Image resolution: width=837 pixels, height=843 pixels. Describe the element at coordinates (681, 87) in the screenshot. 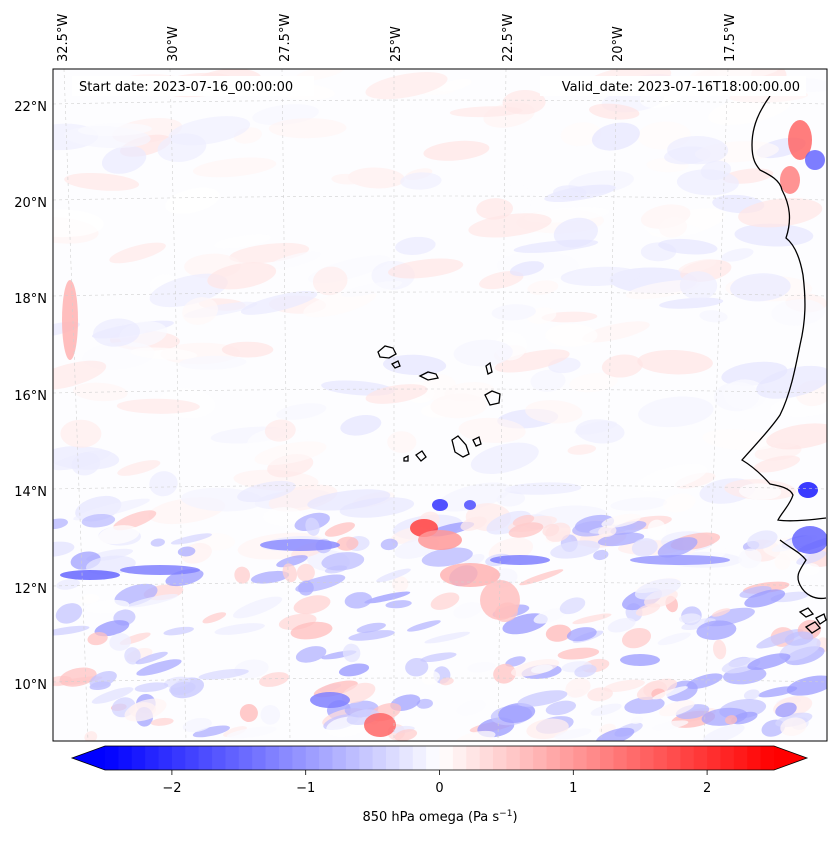

I see `valid-date-label: Valid_date: 2023-07-16T18:00:00.00` at that location.